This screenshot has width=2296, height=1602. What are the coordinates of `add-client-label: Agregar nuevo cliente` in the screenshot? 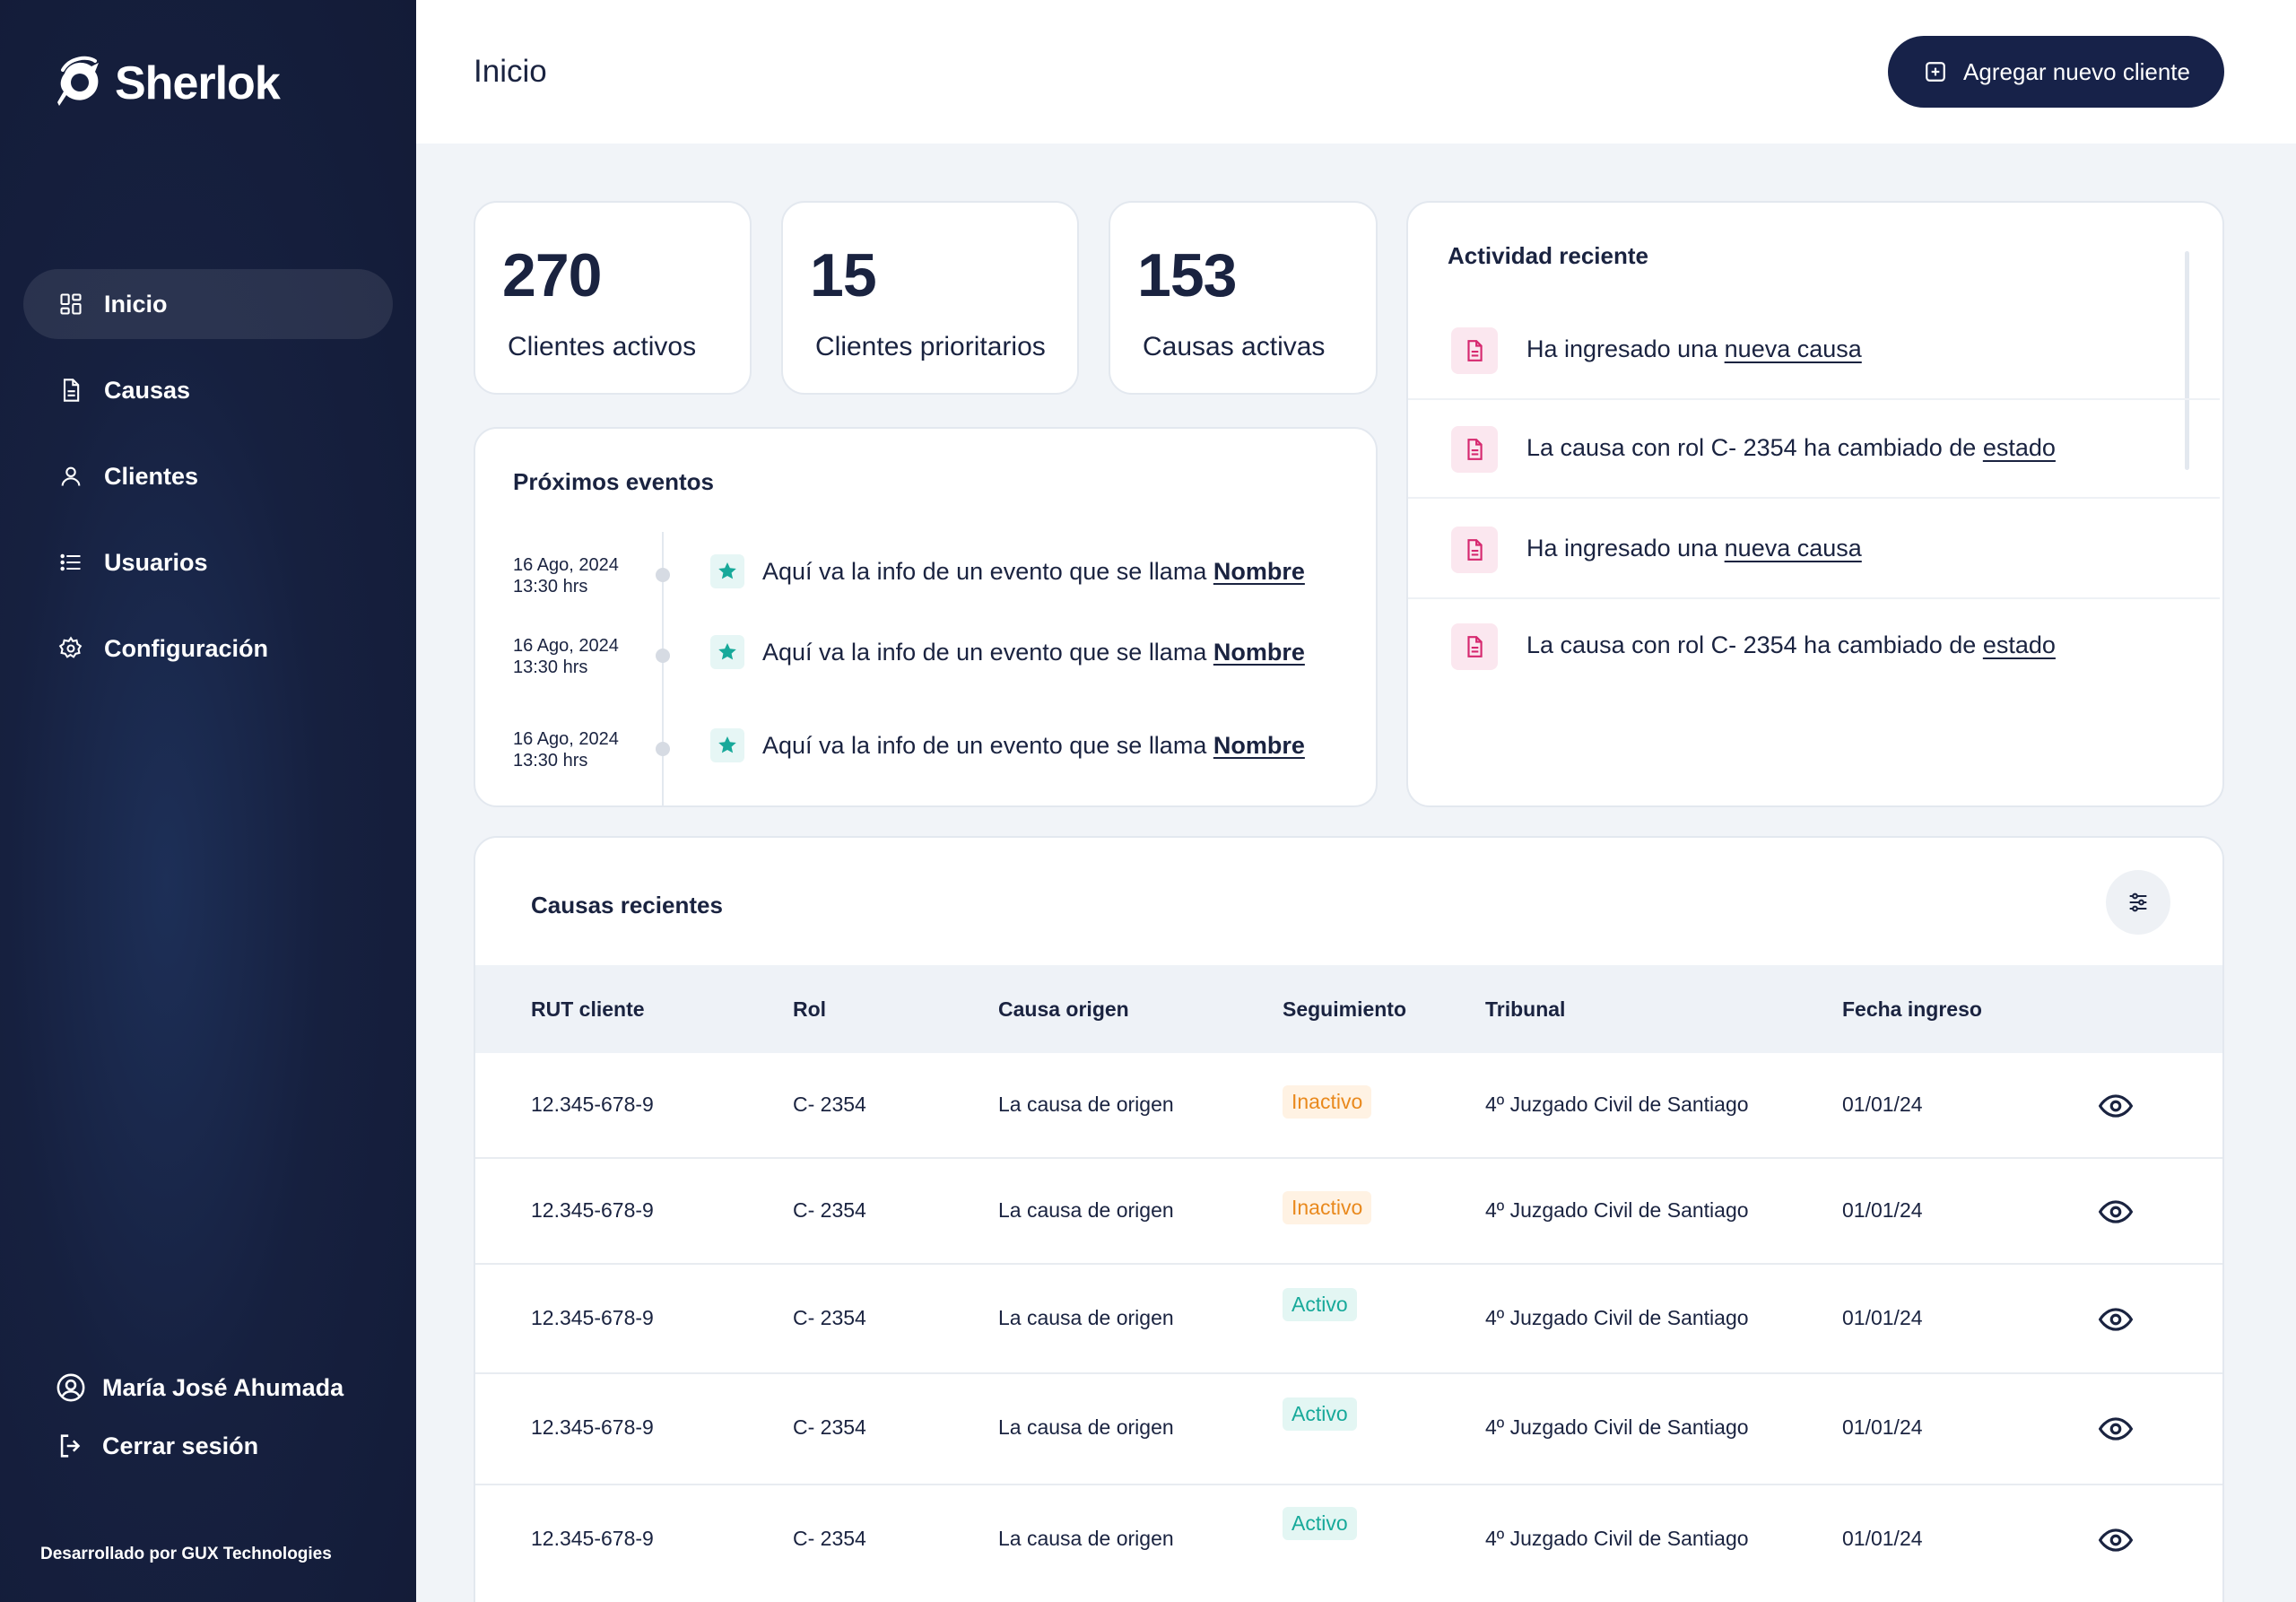 It's located at (2076, 71).